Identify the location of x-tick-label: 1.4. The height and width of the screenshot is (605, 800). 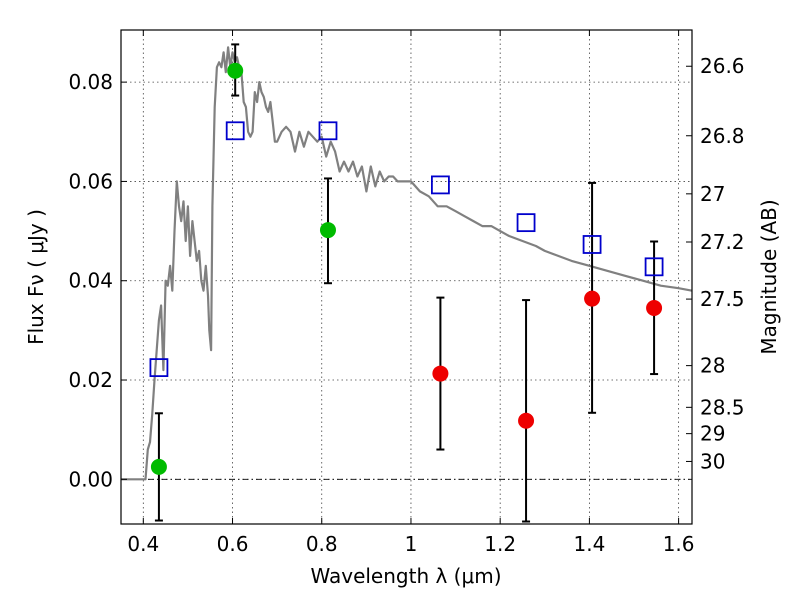
(589, 544).